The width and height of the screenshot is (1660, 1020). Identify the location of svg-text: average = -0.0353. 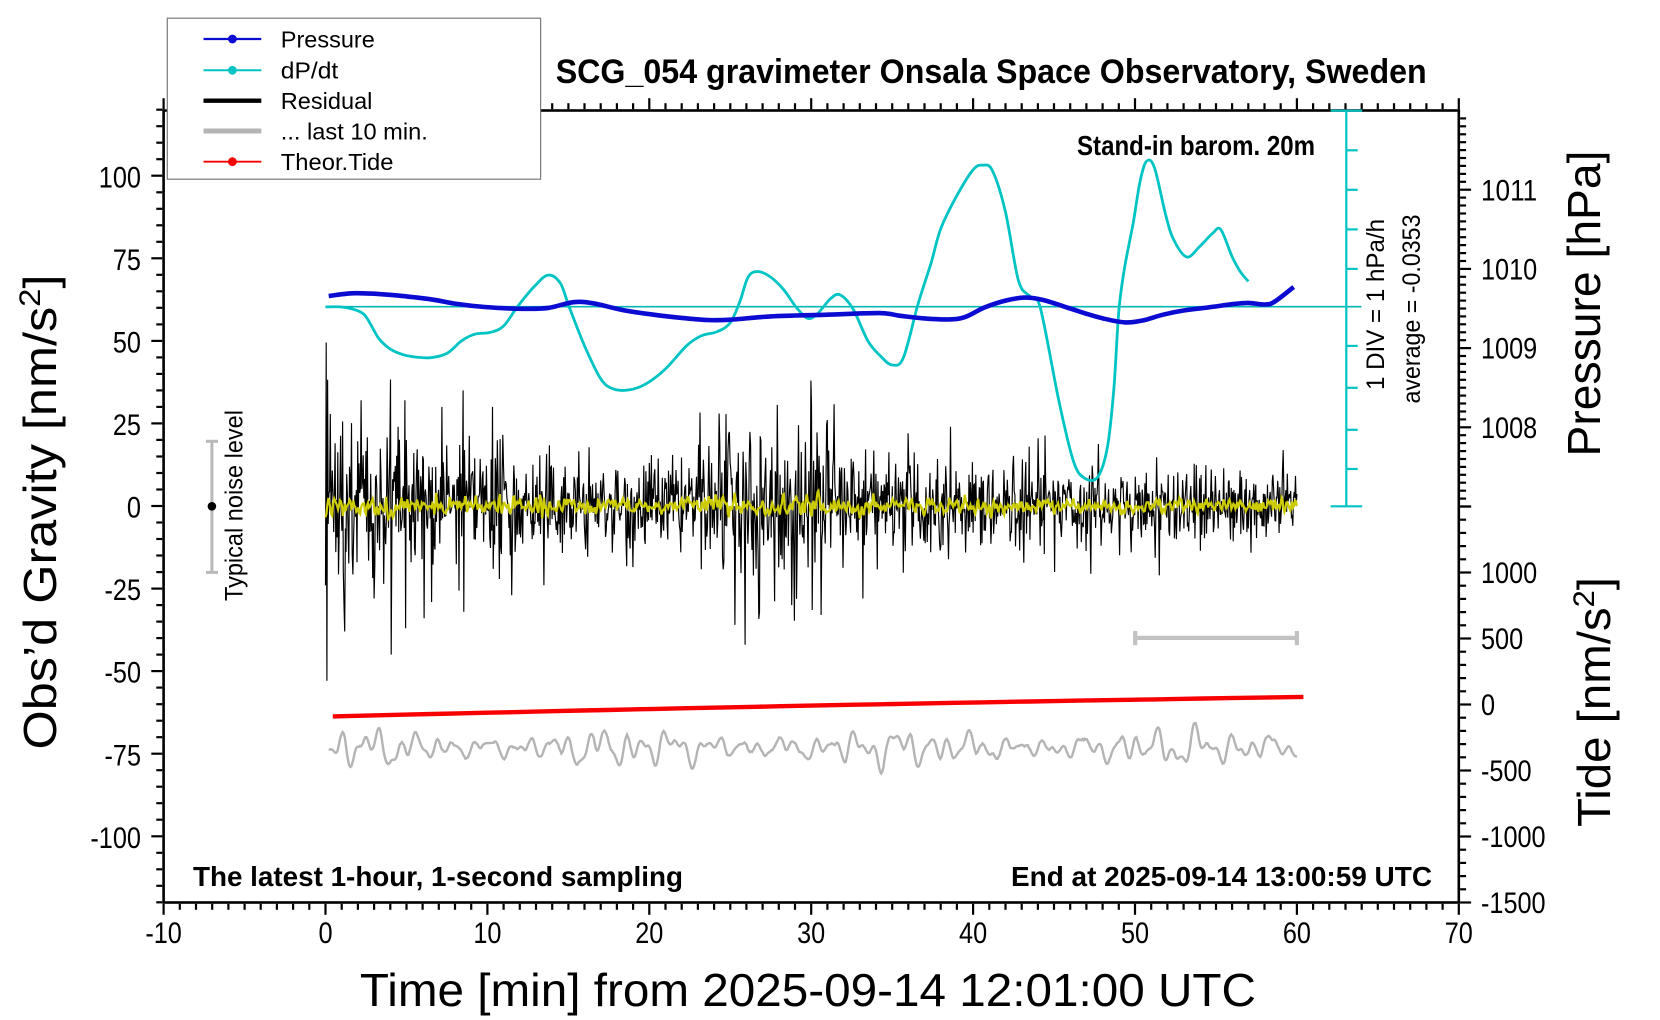
(1412, 309).